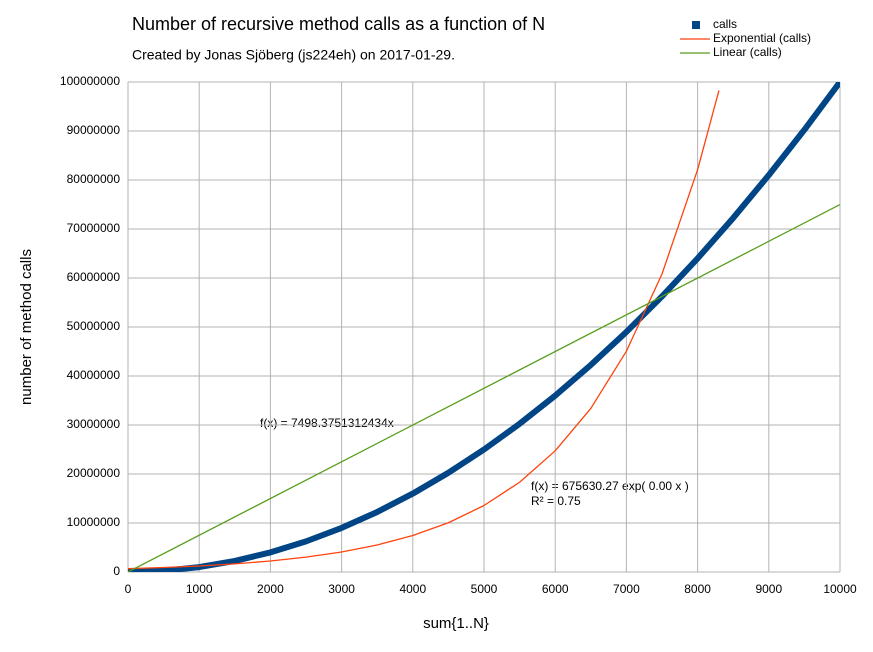 This screenshot has height=652, width=873. I want to click on y-tick-label: 60000000, so click(94, 277).